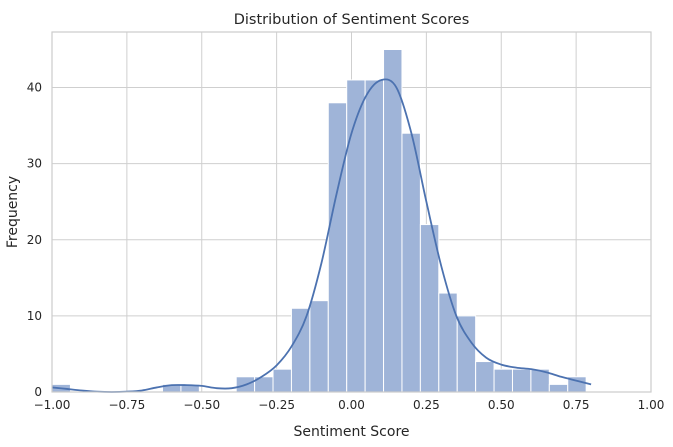  I want to click on x-tick-label: −0.25, so click(276, 405).